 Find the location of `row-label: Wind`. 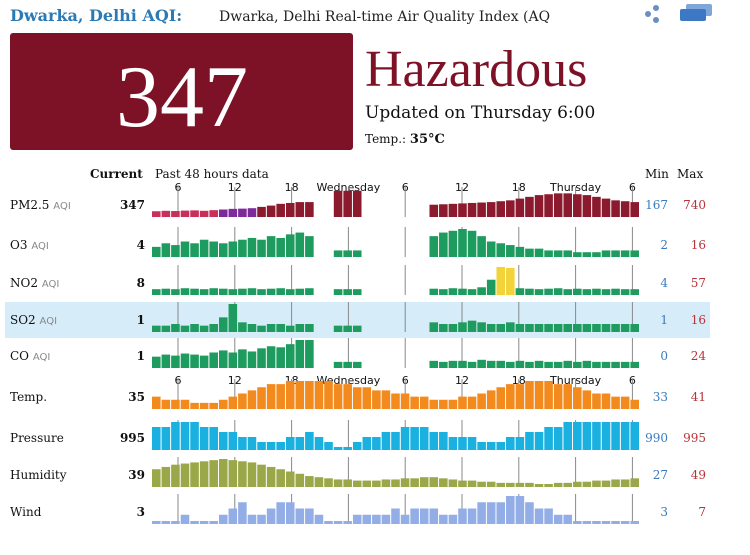

row-label: Wind is located at coordinates (26, 512).